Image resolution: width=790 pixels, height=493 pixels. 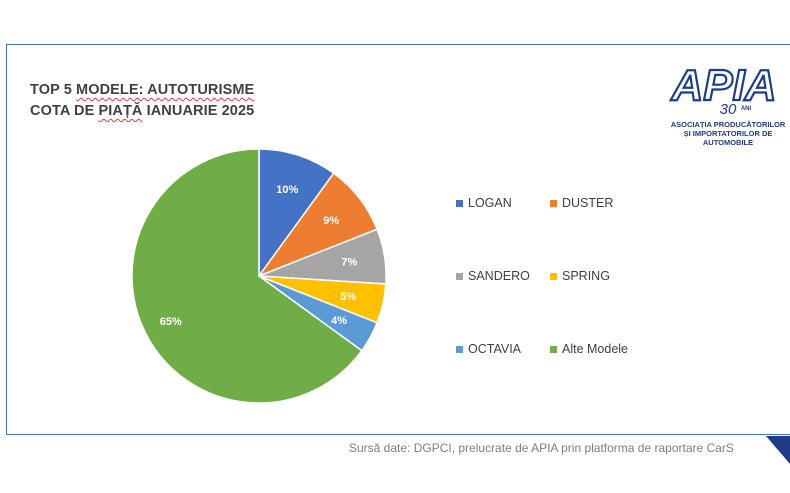 I want to click on title-line1-main: MODELE: AUTOTURISME, so click(x=165, y=90).